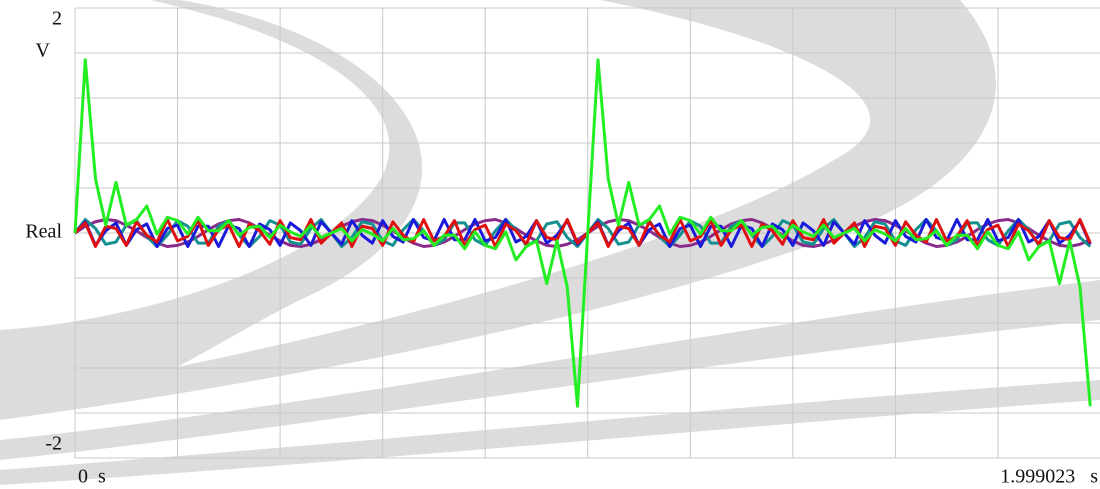  What do you see at coordinates (53, 444) in the screenshot?
I see `y-tick-label: -2` at bounding box center [53, 444].